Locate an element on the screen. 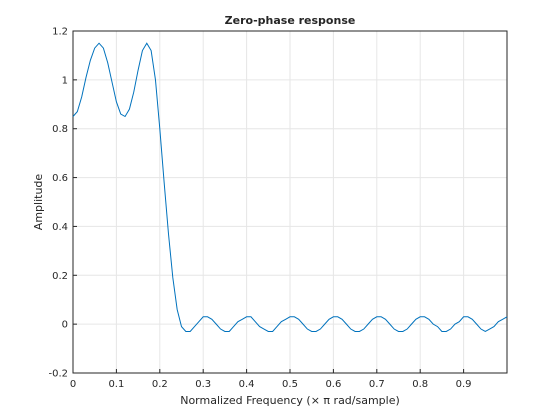 This screenshot has height=420, width=560. x-tick-label: 0.1 is located at coordinates (116, 384).